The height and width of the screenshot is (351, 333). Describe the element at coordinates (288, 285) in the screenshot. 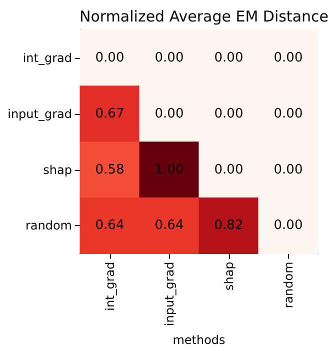

I see `x-tick-label: random` at that location.